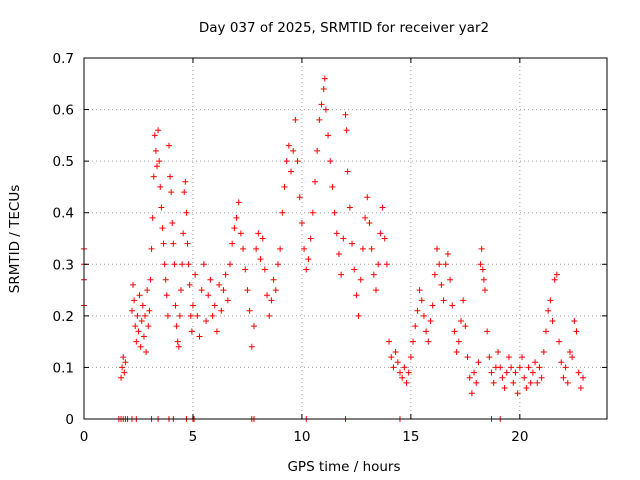 Image resolution: width=640 pixels, height=480 pixels. Describe the element at coordinates (15, 239) in the screenshot. I see `y-axis-label: SRMTID / TECUs` at that location.